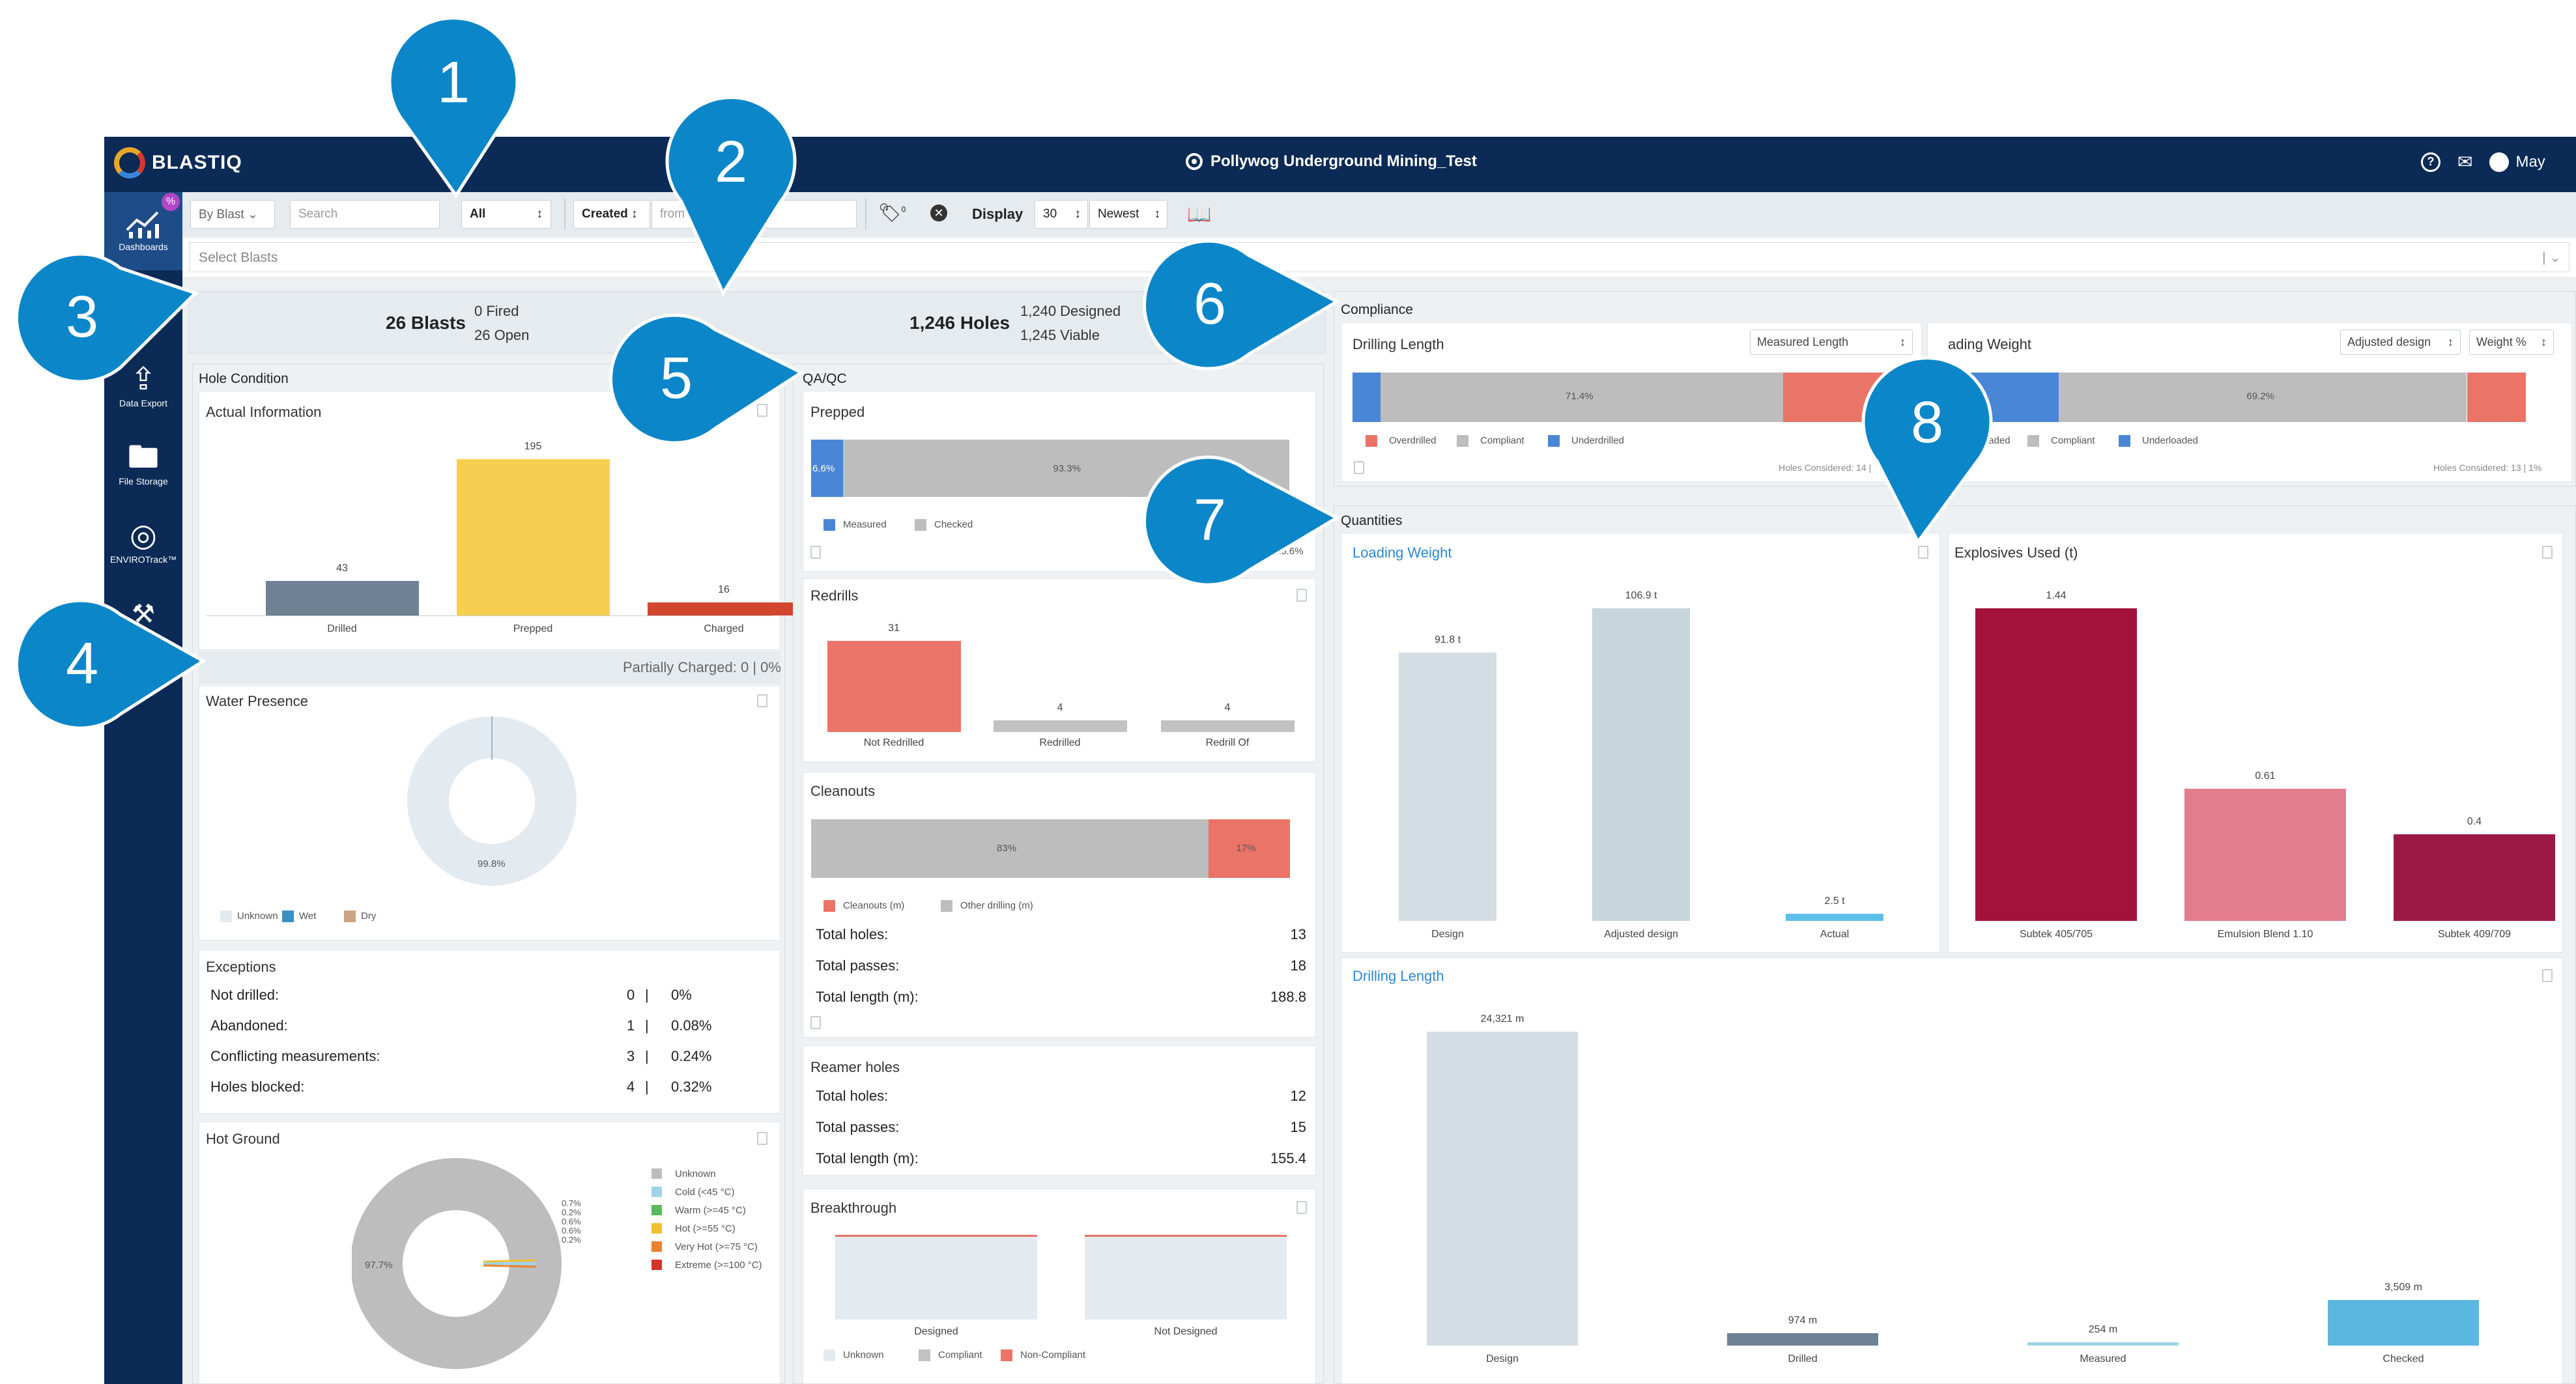 The height and width of the screenshot is (1384, 2576). What do you see at coordinates (605, 214) in the screenshot?
I see `date-type-value: Created` at bounding box center [605, 214].